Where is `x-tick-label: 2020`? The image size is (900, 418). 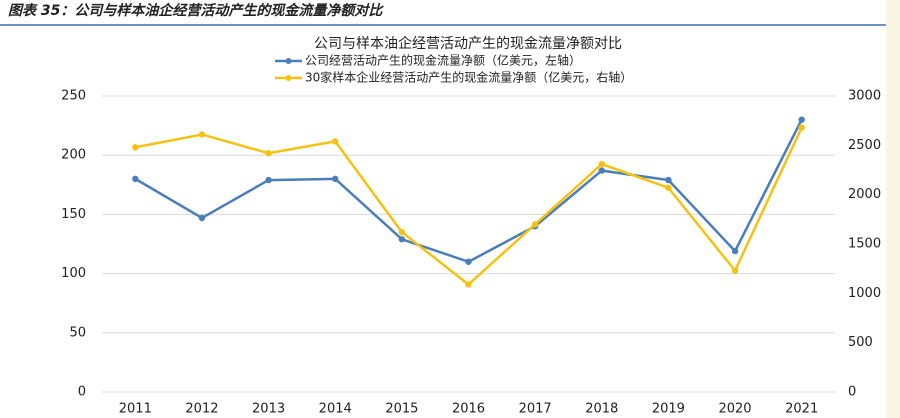
x-tick-label: 2020 is located at coordinates (734, 409).